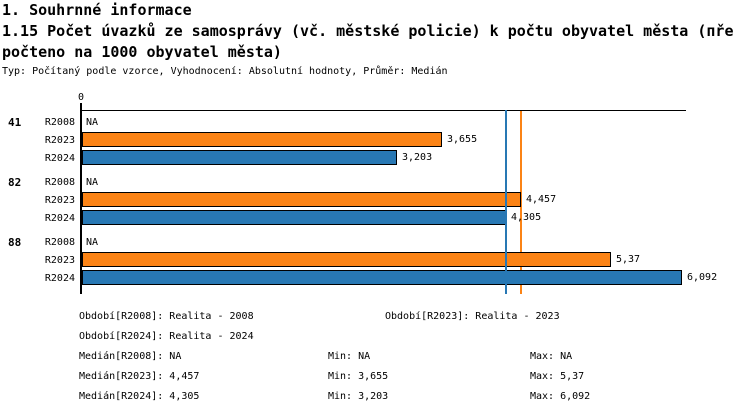 This screenshot has height=414, width=750. Describe the element at coordinates (349, 356) in the screenshot. I see `legend-item: Min: NA` at that location.